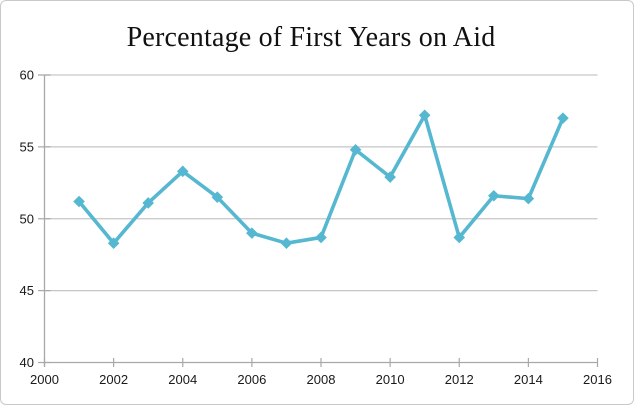 The image size is (634, 405). I want to click on data-point-2005, so click(217, 197).